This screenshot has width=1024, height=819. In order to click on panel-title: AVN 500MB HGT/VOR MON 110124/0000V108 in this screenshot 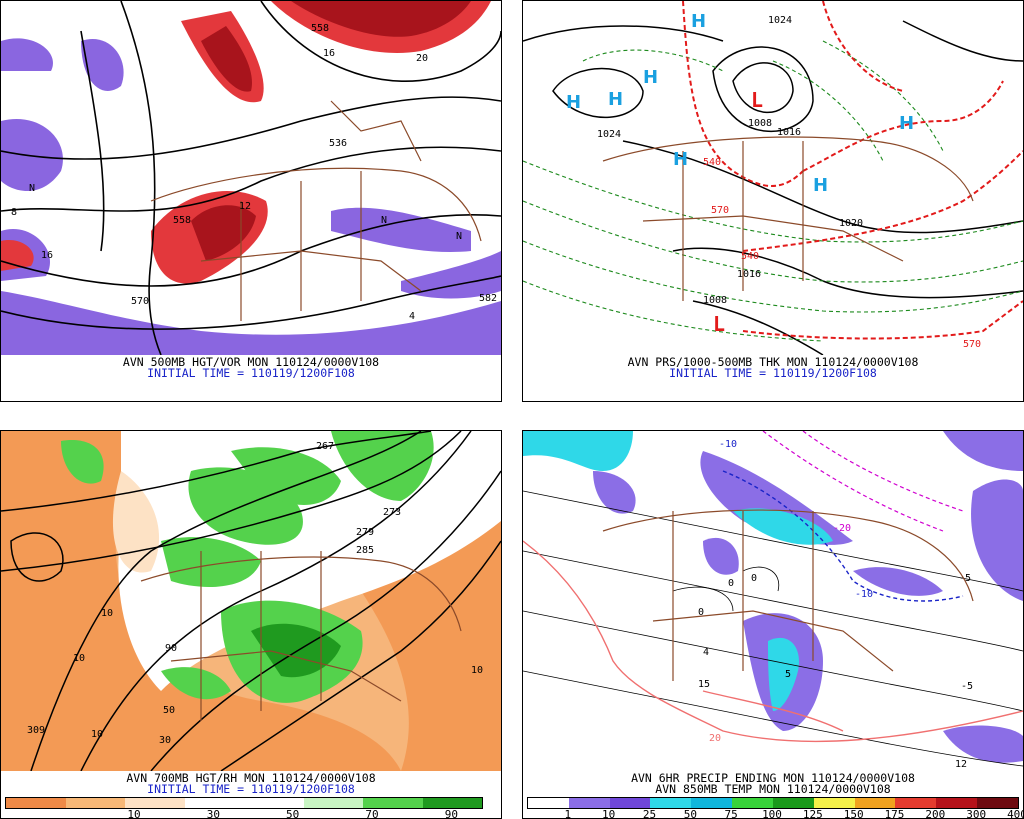, I will do `click(251, 362)`.